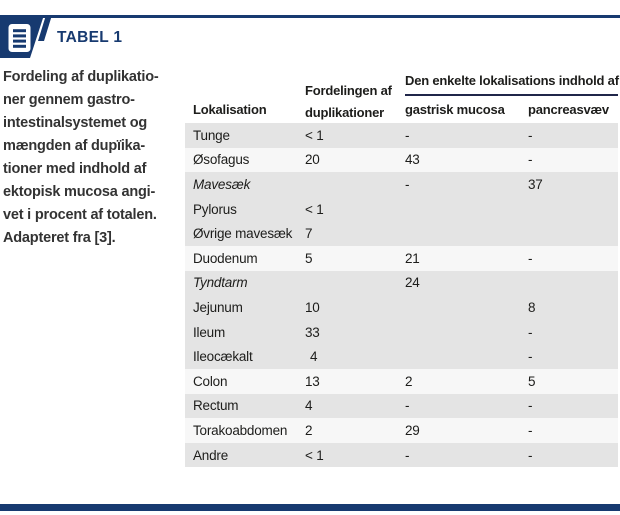  Describe the element at coordinates (511, 95) in the screenshot. I see `column-group-underline` at that location.